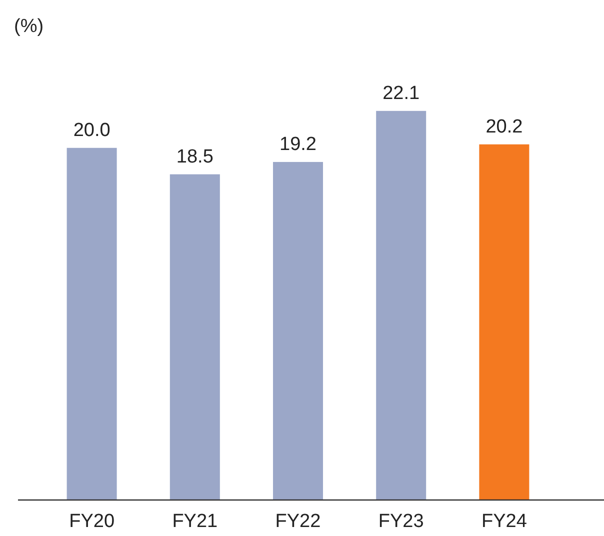  What do you see at coordinates (504, 521) in the screenshot?
I see `x-tick-label: FY24` at bounding box center [504, 521].